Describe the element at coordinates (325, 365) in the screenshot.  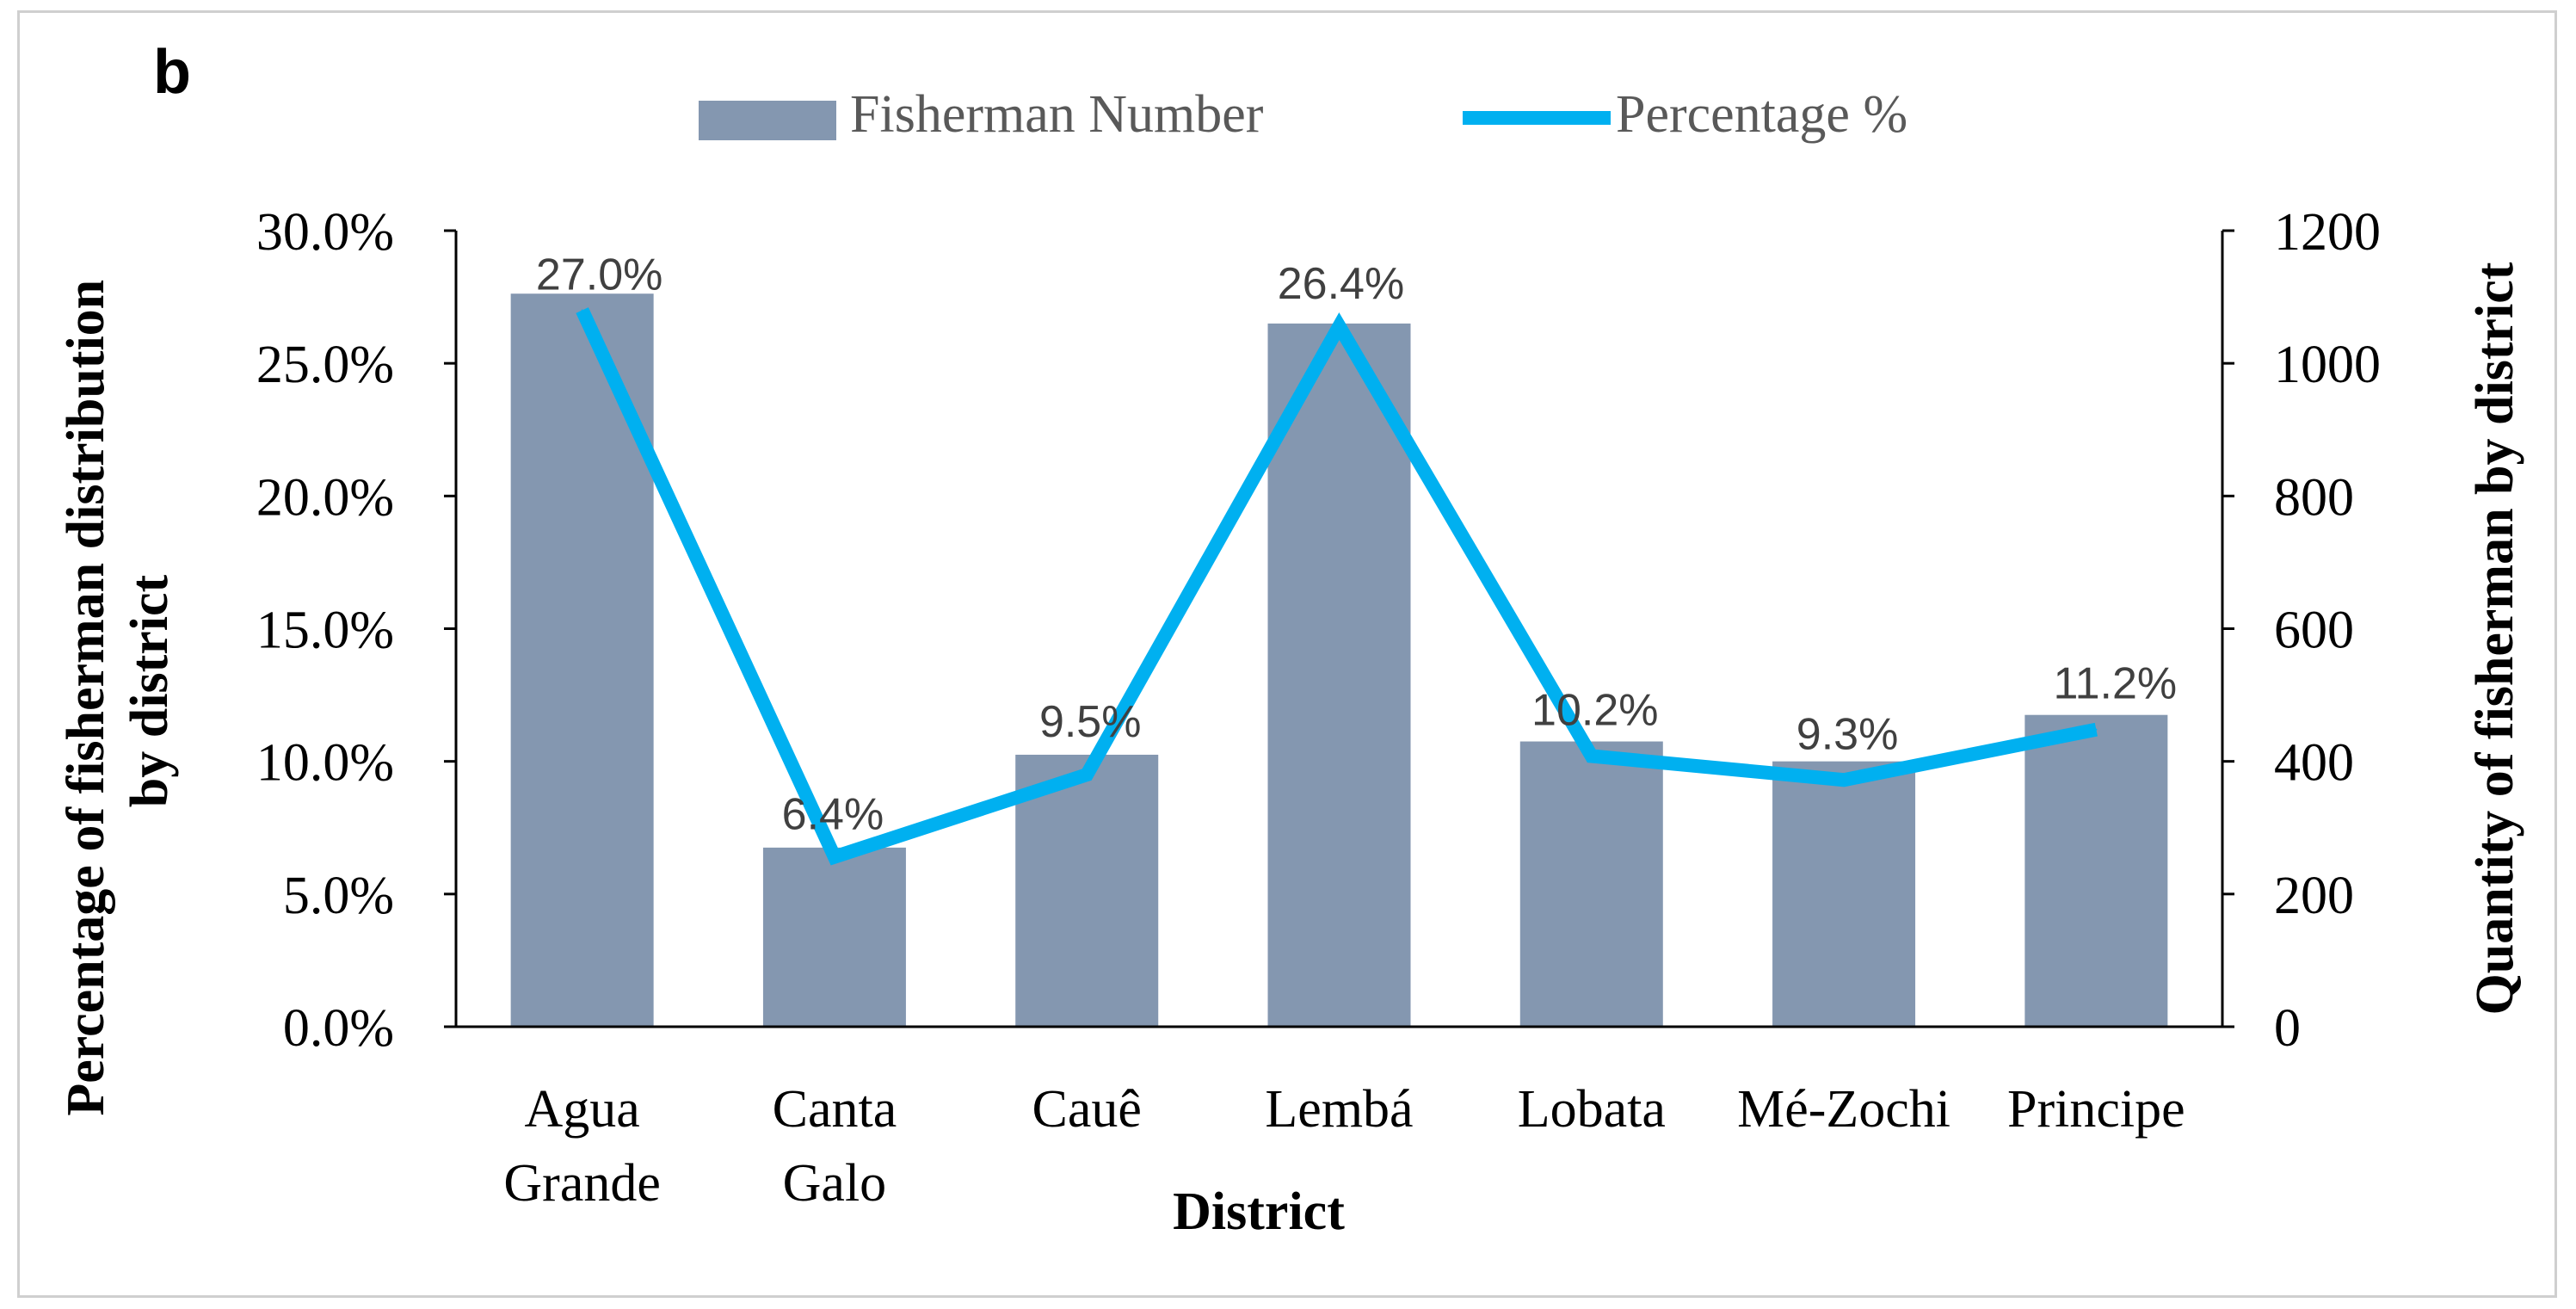
I see `left-tick-label-5: 25.0%` at that location.